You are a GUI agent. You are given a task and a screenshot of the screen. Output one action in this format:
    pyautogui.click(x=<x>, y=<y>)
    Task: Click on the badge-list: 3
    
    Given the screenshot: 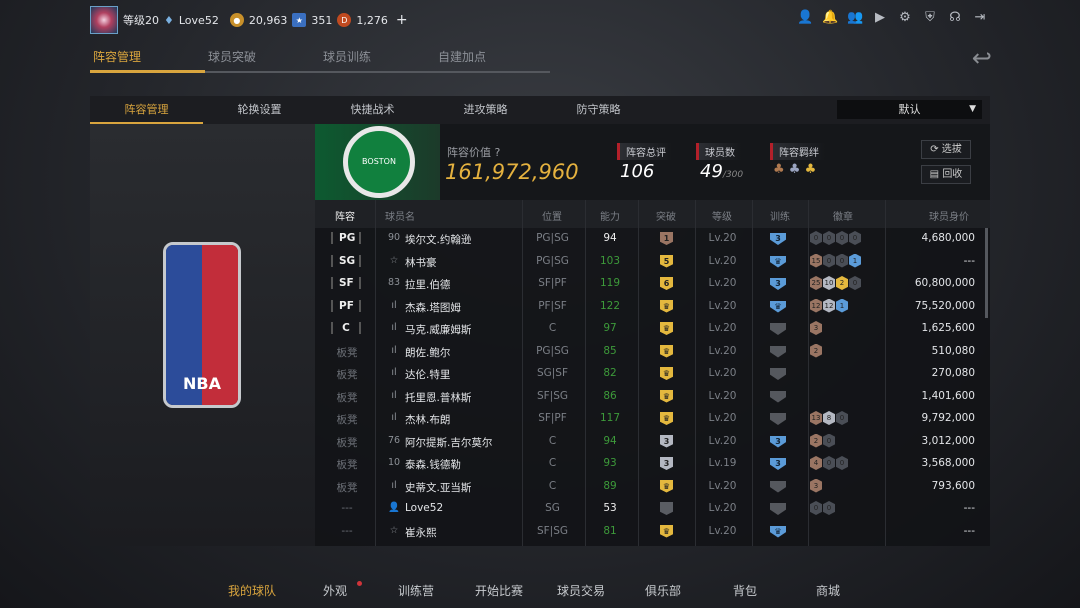 What is the action you would take?
    pyautogui.click(x=816, y=328)
    